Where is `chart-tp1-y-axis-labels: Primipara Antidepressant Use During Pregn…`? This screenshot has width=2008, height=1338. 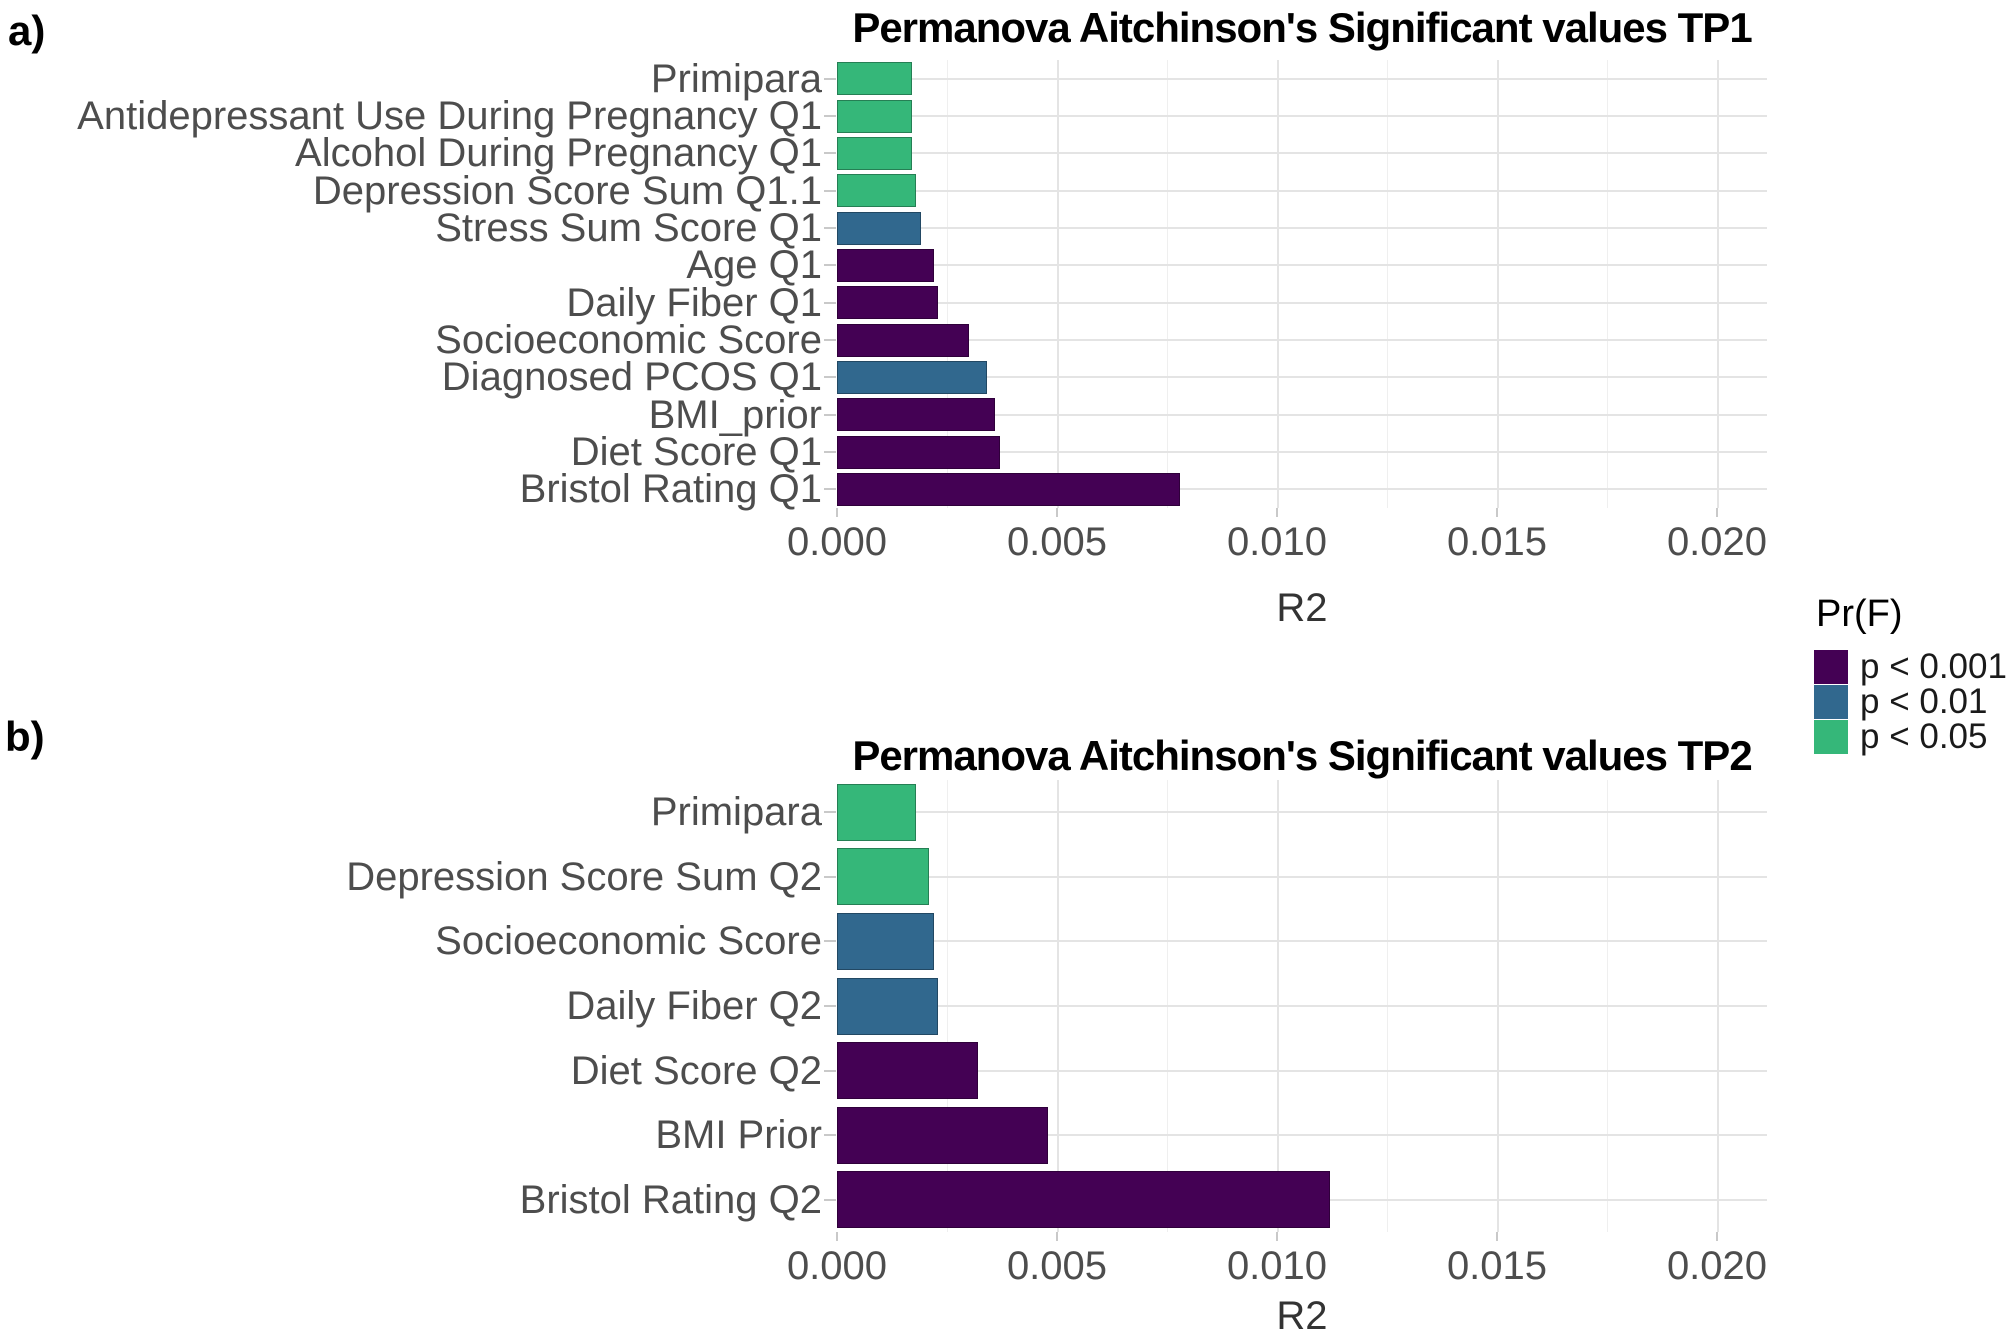
chart-tp1-y-axis-labels: Primipara Antidepressant Use During Pregn… is located at coordinates (411, 284).